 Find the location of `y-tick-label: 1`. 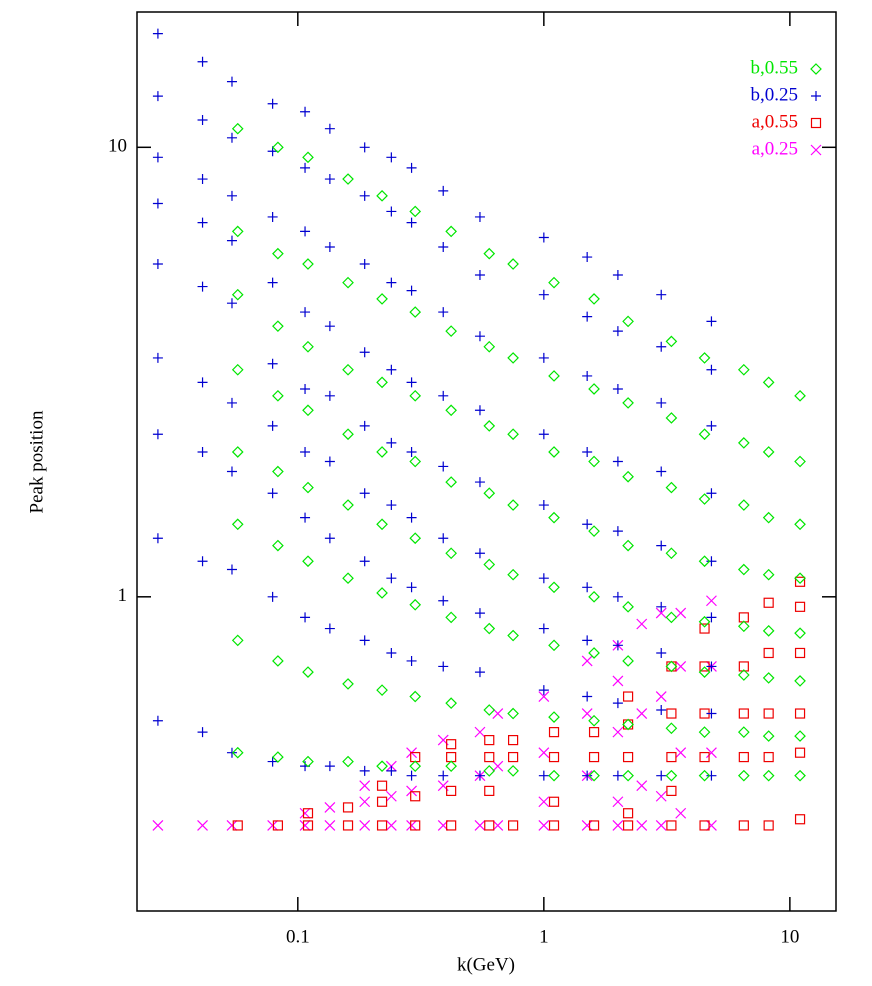

y-tick-label: 1 is located at coordinates (123, 595).